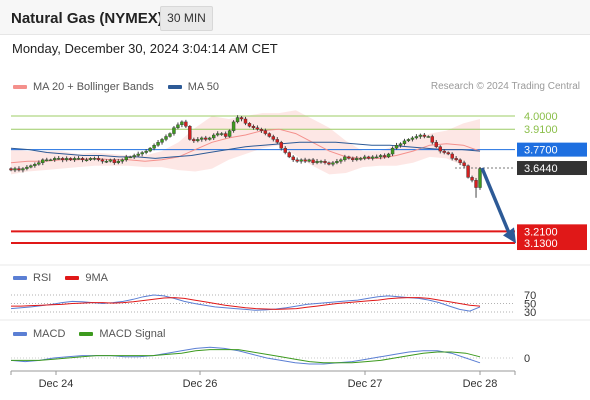  Describe the element at coordinates (541, 244) in the screenshot. I see `price-tag-text: 3.1300` at that location.